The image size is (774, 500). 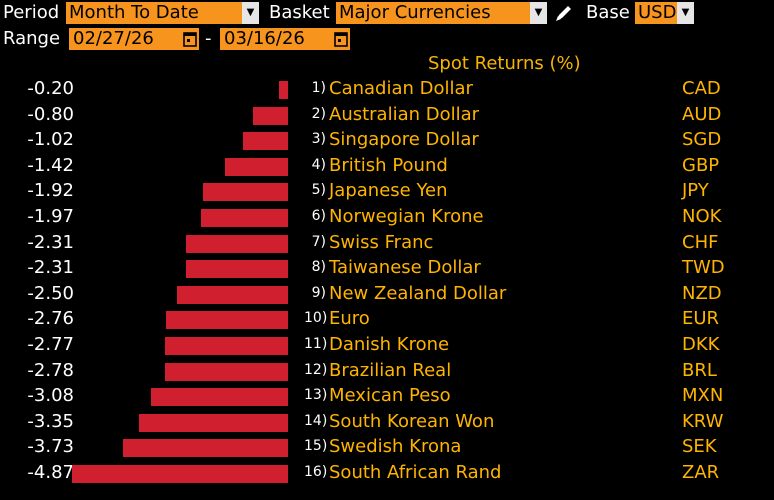 I want to click on range-end-input: 03/16/26, so click(x=285, y=39).